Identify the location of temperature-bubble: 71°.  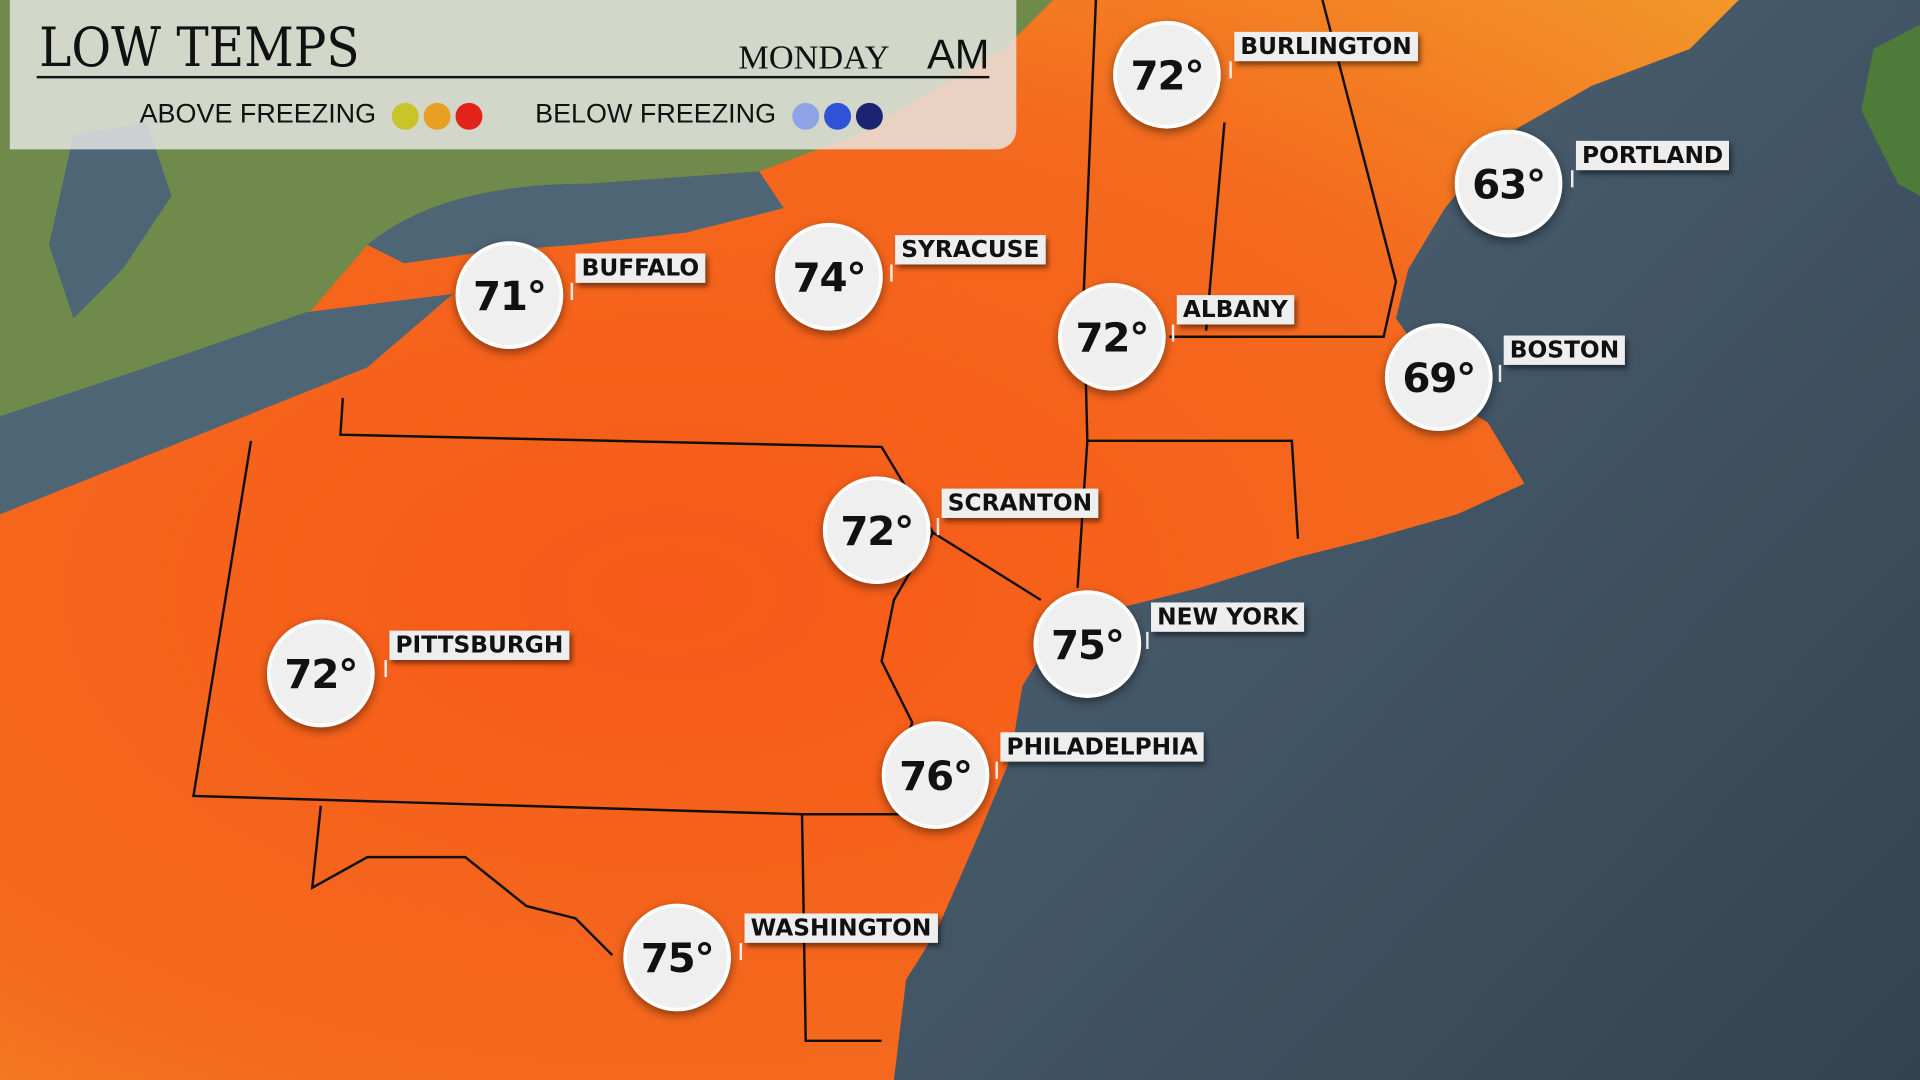
(509, 295).